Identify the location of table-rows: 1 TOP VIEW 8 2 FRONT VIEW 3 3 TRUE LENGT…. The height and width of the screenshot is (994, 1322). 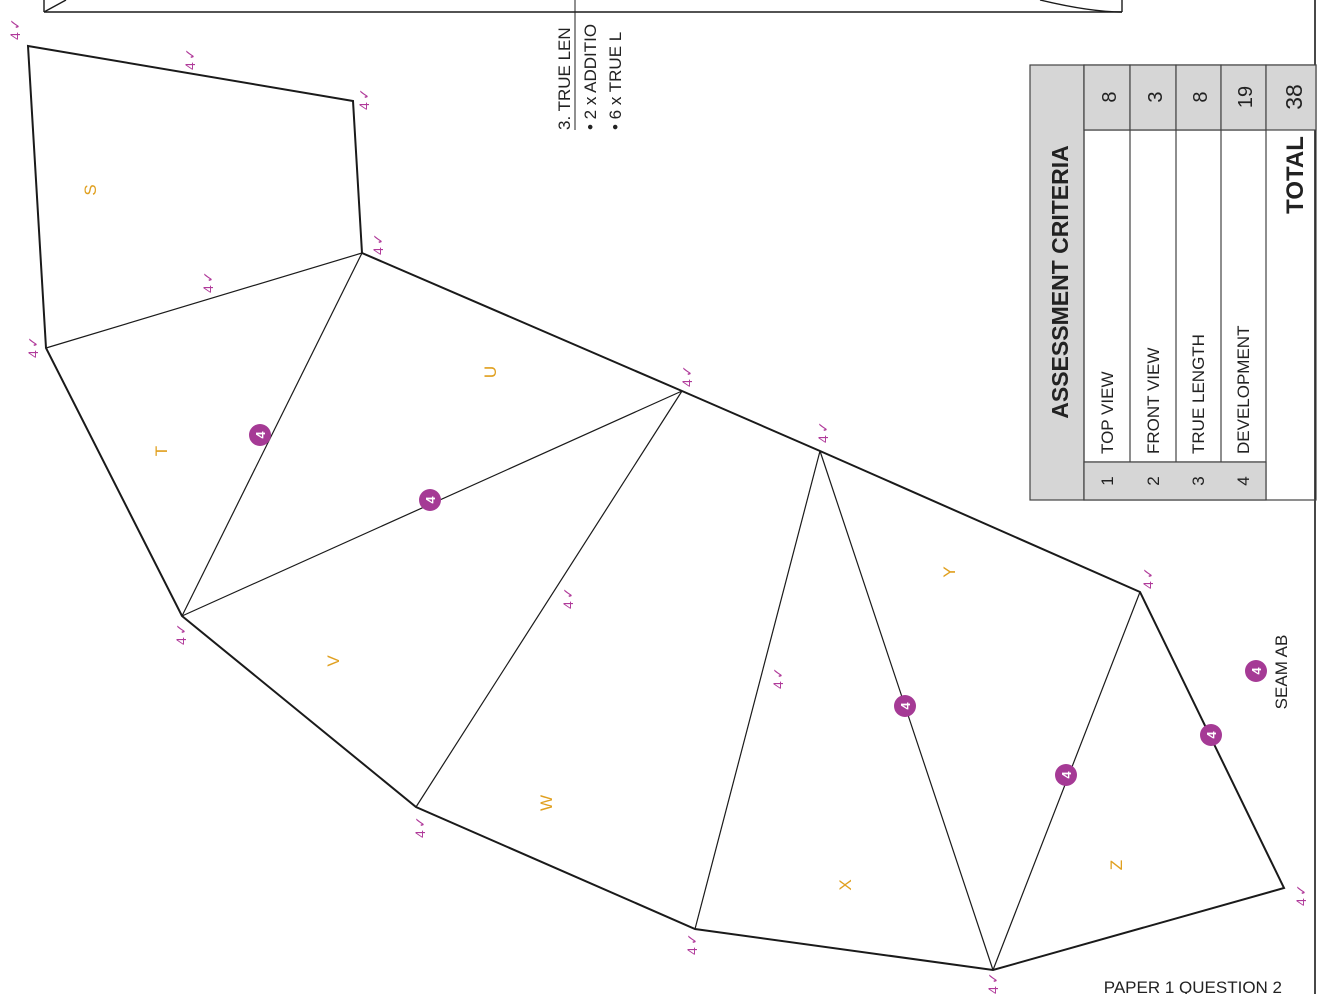
(1203, 285).